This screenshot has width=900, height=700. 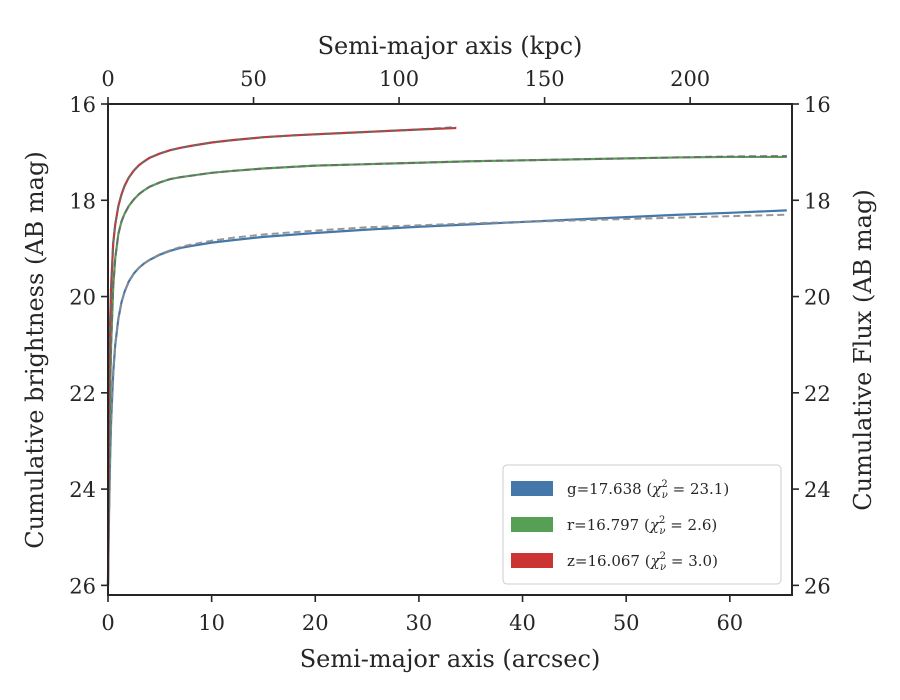 I want to click on x-tick-label: 40, so click(x=522, y=623).